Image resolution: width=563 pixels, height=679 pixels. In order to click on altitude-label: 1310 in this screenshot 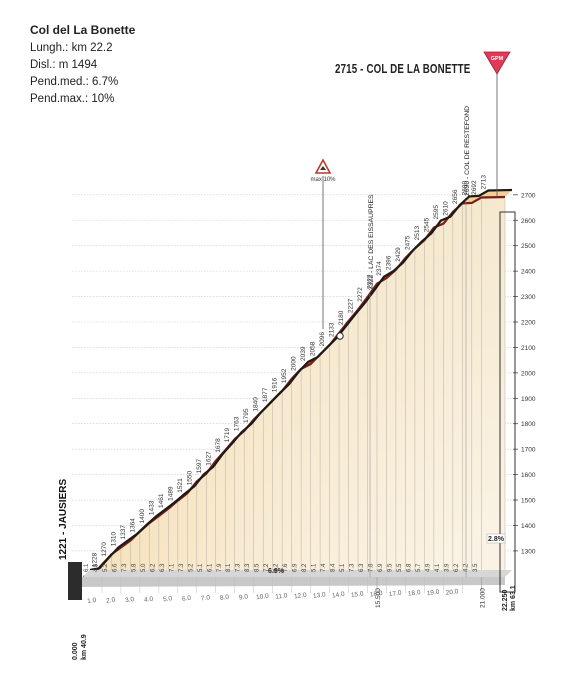, I will do `click(113, 539)`.